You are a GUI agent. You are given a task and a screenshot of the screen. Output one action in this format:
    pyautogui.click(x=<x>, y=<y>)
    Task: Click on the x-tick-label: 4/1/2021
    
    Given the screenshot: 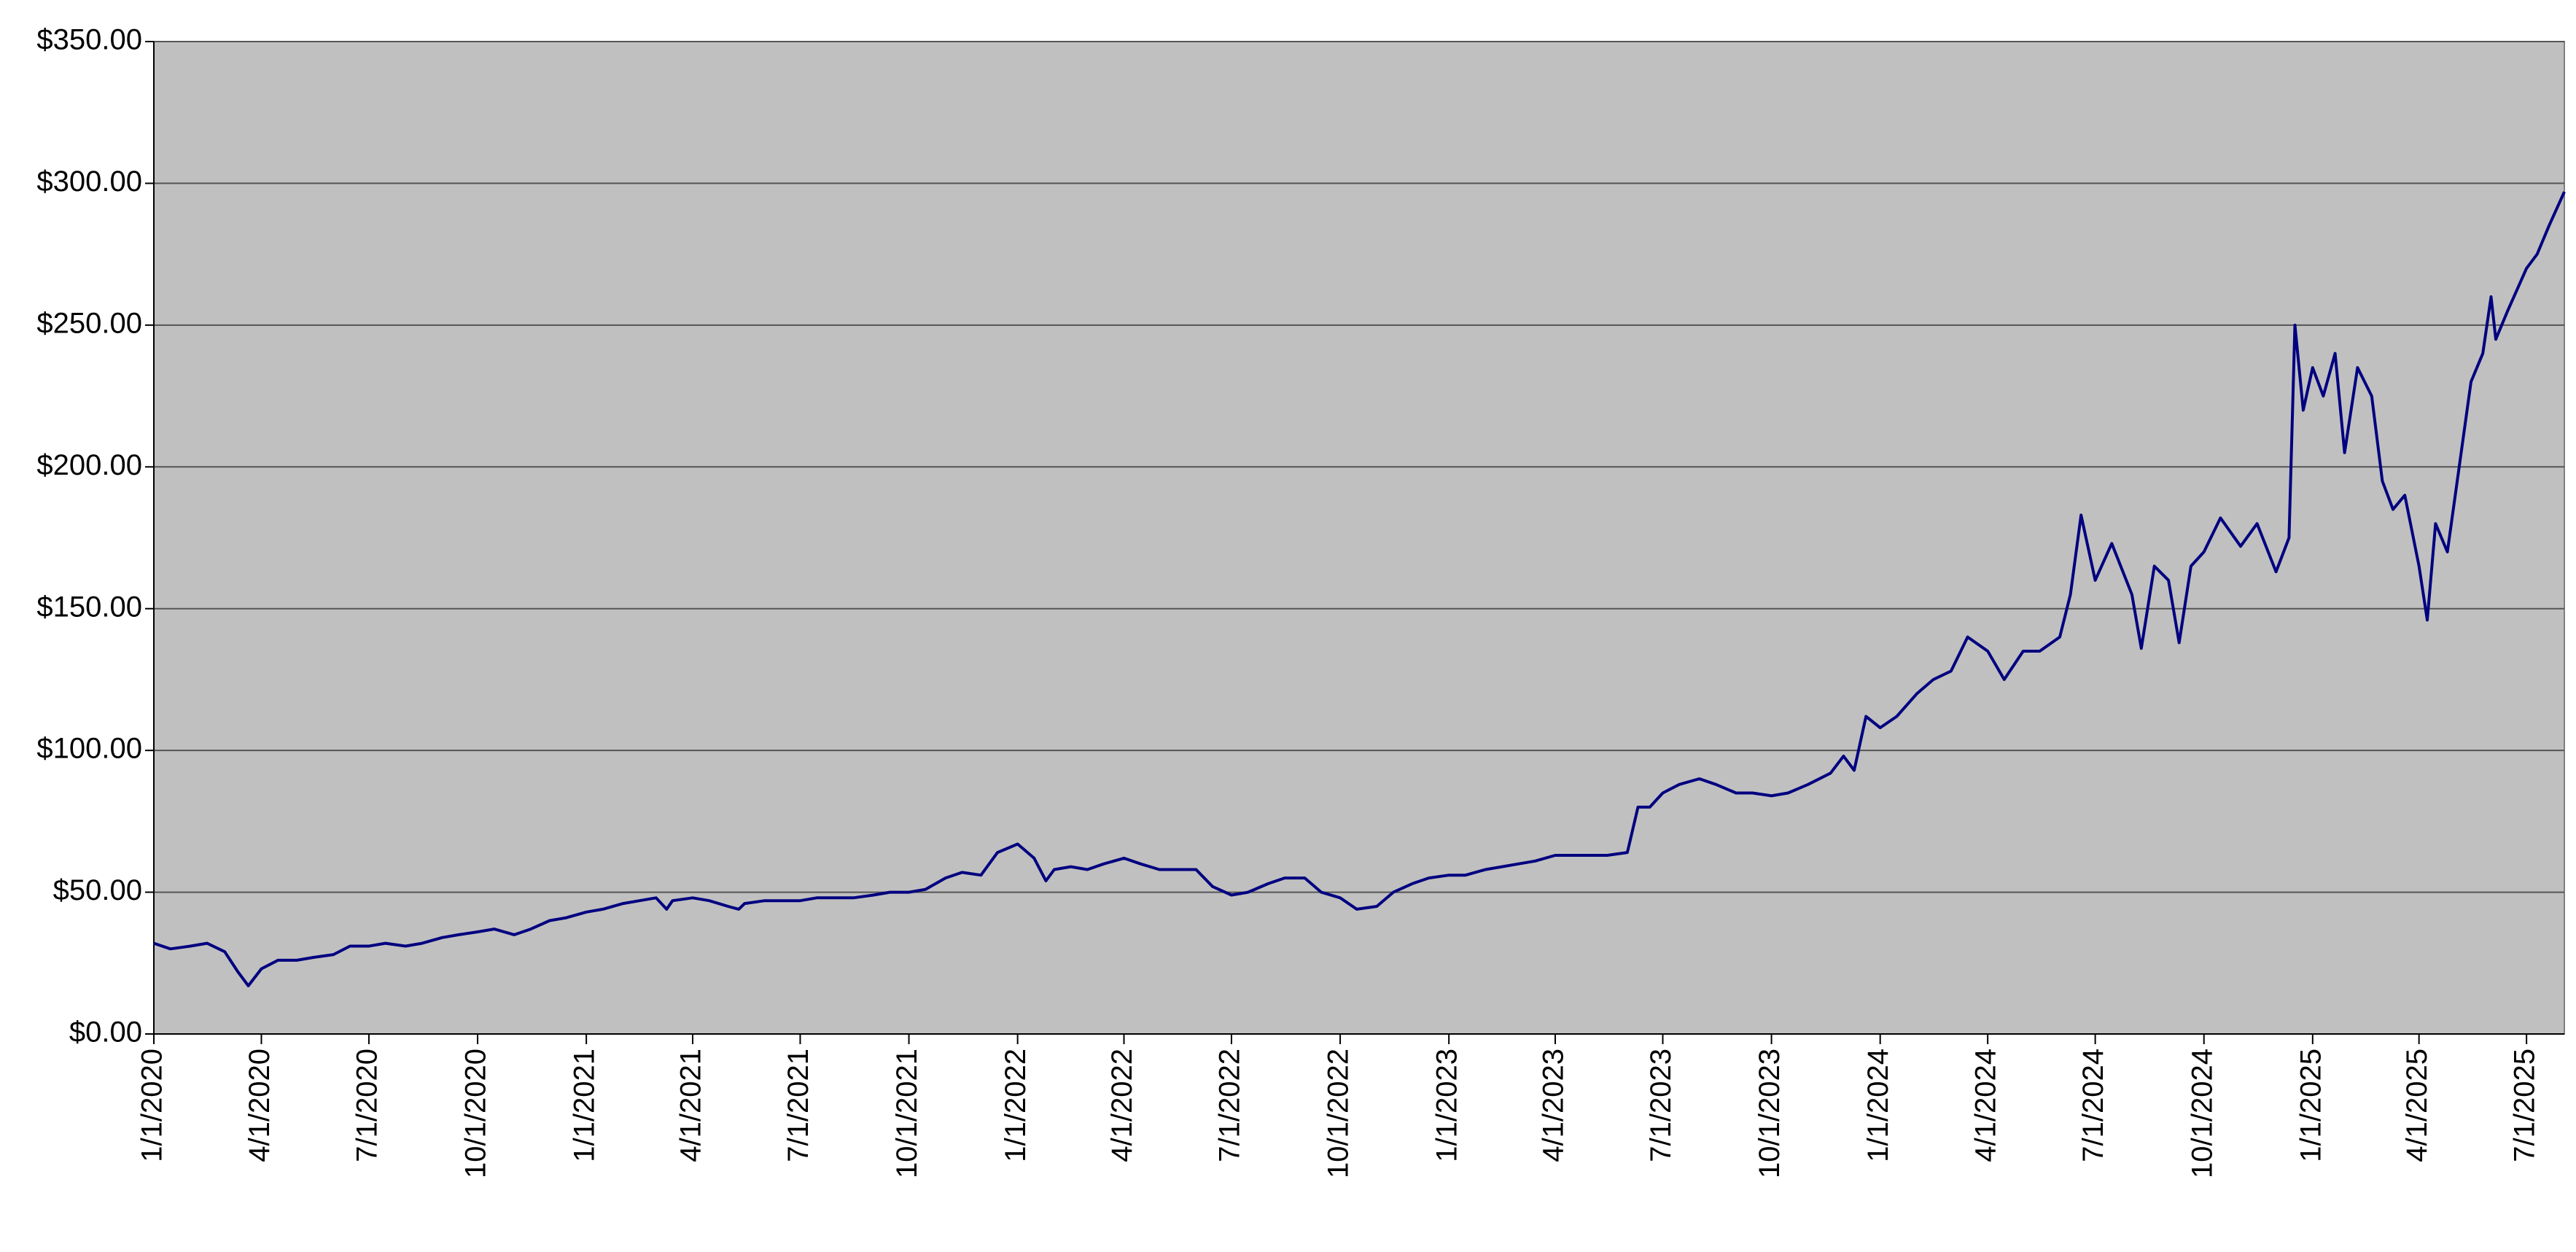 What is the action you would take?
    pyautogui.click(x=691, y=1105)
    